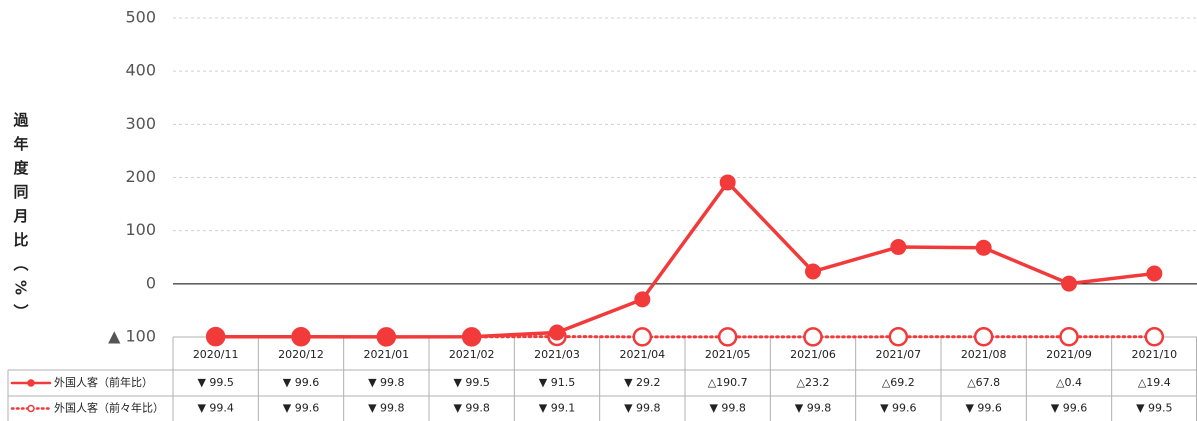 Image resolution: width=1197 pixels, height=421 pixels. I want to click on table-cell: △67.8, so click(983, 382).